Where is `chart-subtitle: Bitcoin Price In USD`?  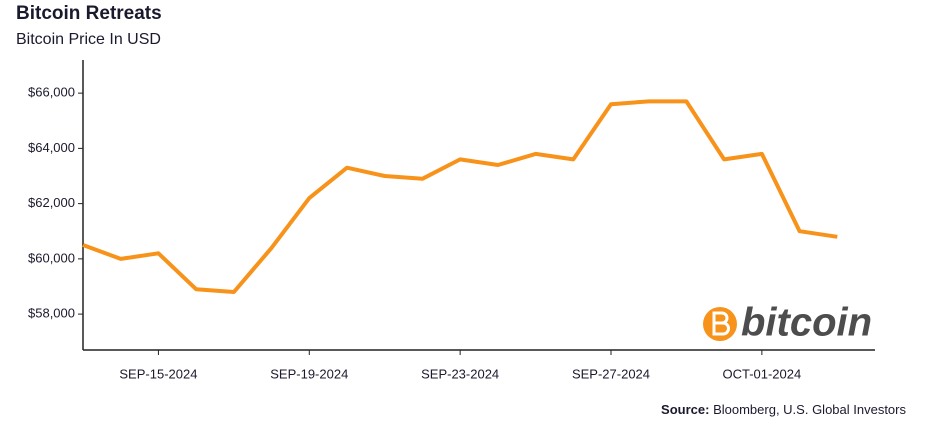 chart-subtitle: Bitcoin Price In USD is located at coordinates (88, 39).